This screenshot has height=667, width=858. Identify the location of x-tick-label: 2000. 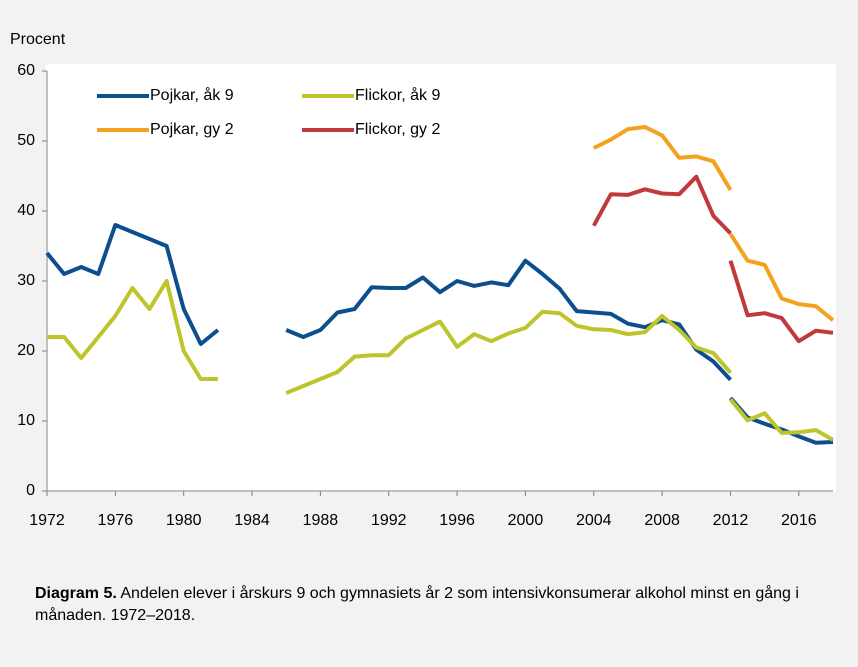
(526, 520).